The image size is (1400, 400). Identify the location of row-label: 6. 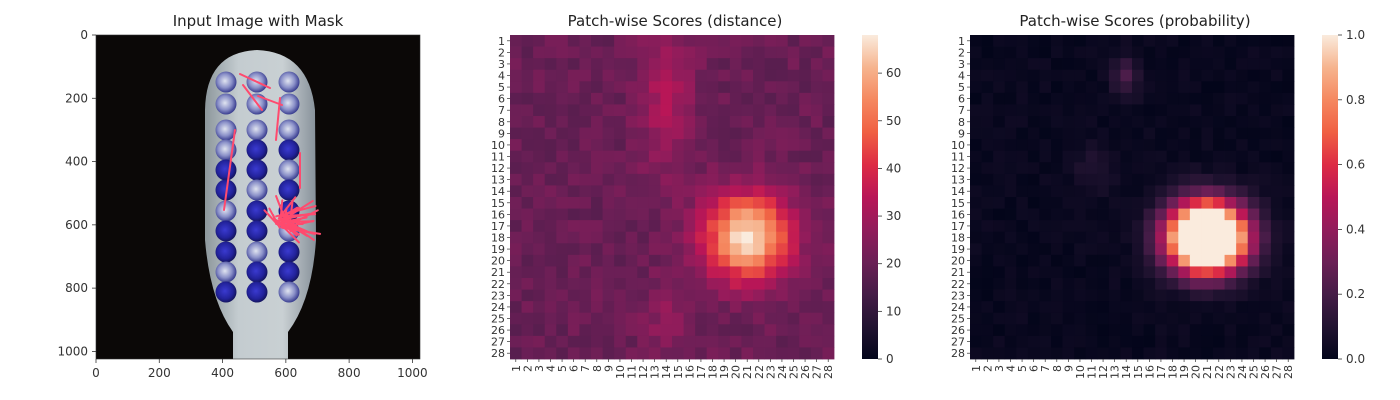
(501, 99).